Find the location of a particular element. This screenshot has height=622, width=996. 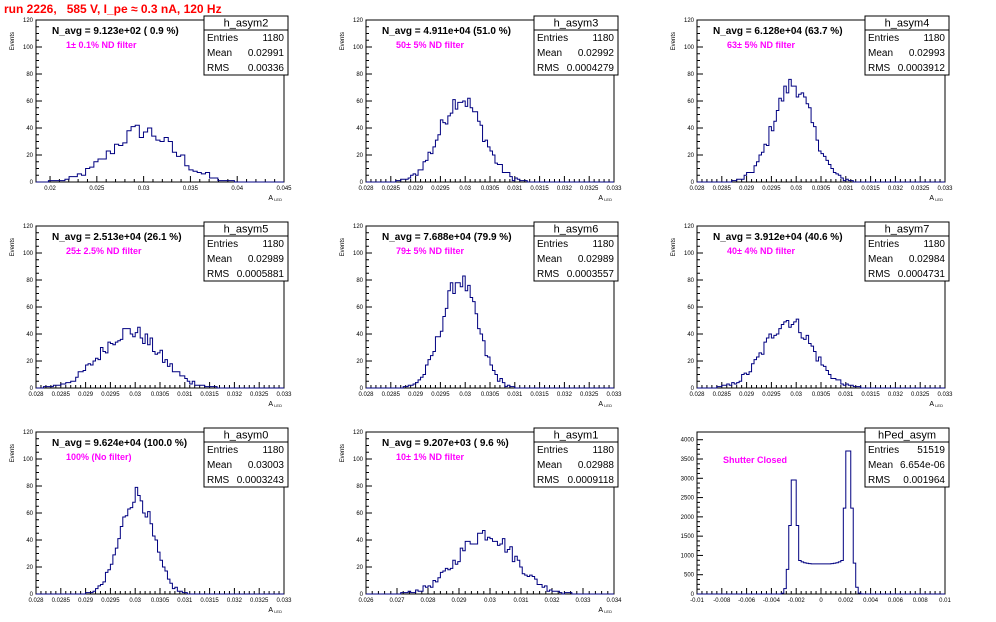

y-tick-label: 0 is located at coordinates (693, 595).